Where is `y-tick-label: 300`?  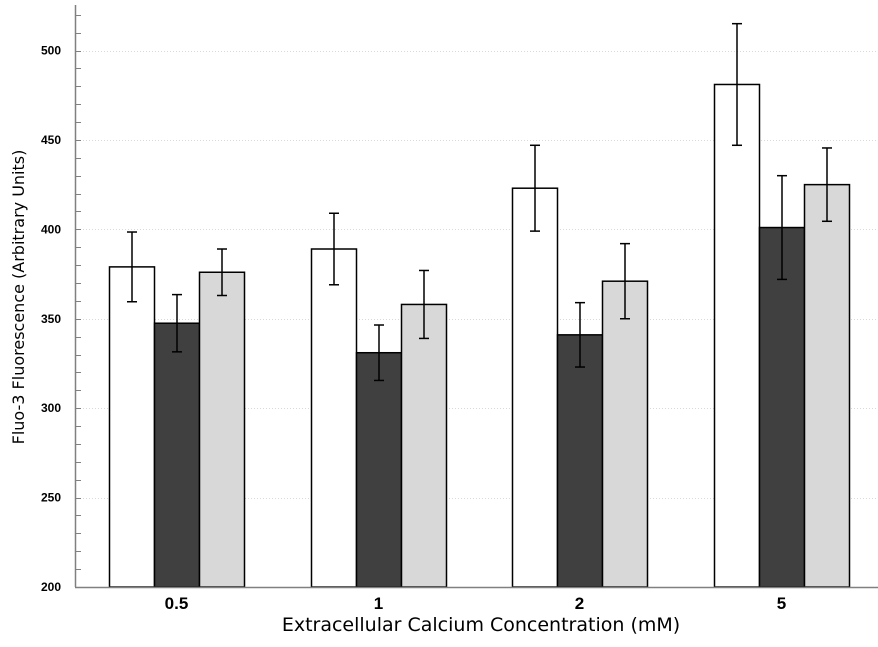 y-tick-label: 300 is located at coordinates (51, 408).